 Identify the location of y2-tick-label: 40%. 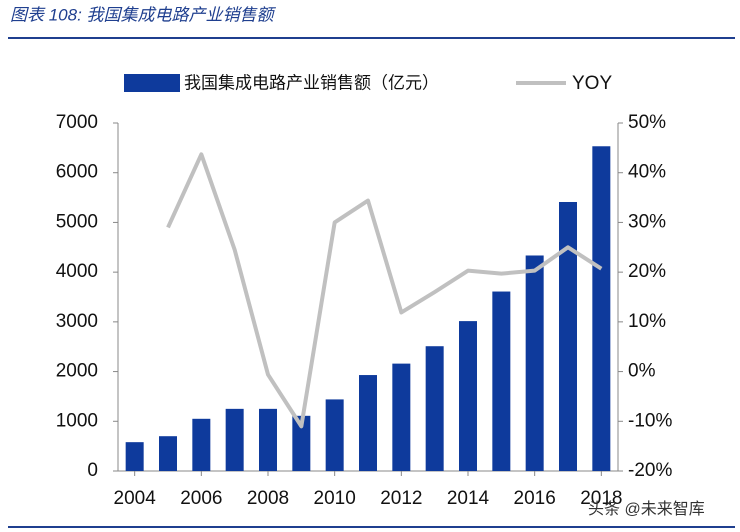
(647, 172).